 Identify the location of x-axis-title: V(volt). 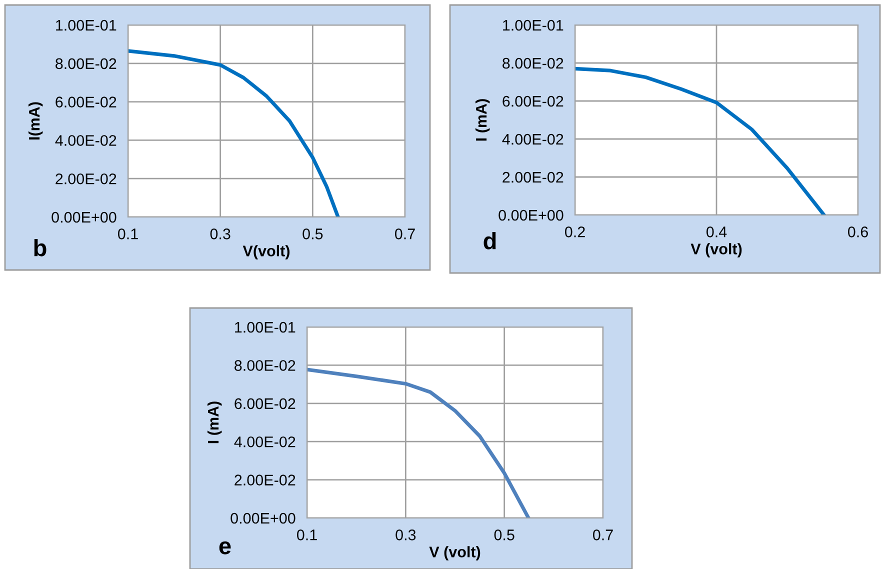
(266, 252).